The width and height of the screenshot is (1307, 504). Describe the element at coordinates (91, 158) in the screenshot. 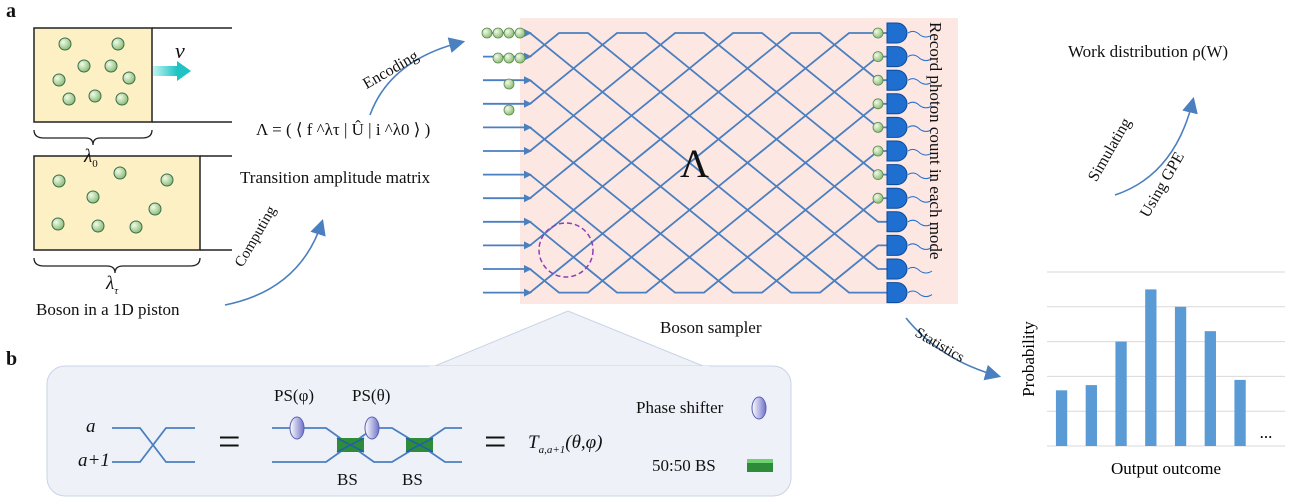

I see `lambda0-label: λ0` at that location.